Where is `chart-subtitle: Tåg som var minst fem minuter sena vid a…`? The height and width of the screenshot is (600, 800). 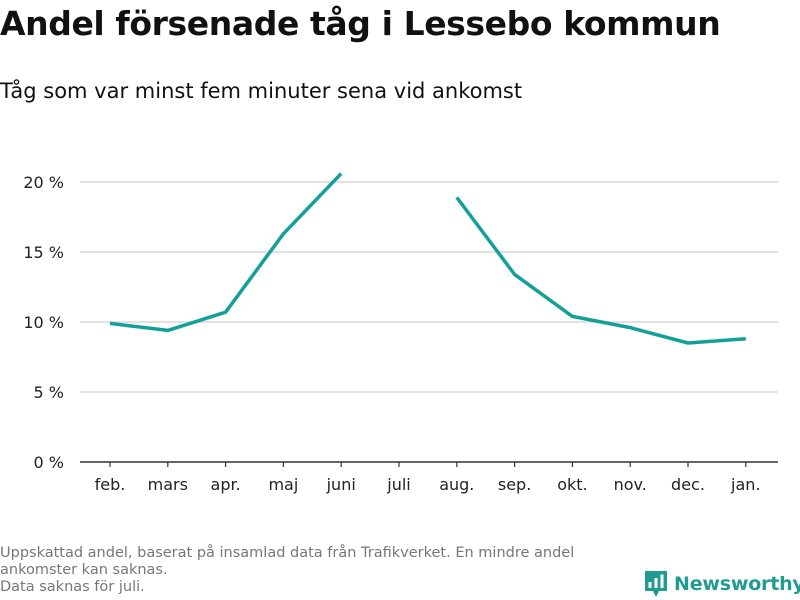
chart-subtitle: Tåg som var minst fem minuter sena vid a… is located at coordinates (261, 91).